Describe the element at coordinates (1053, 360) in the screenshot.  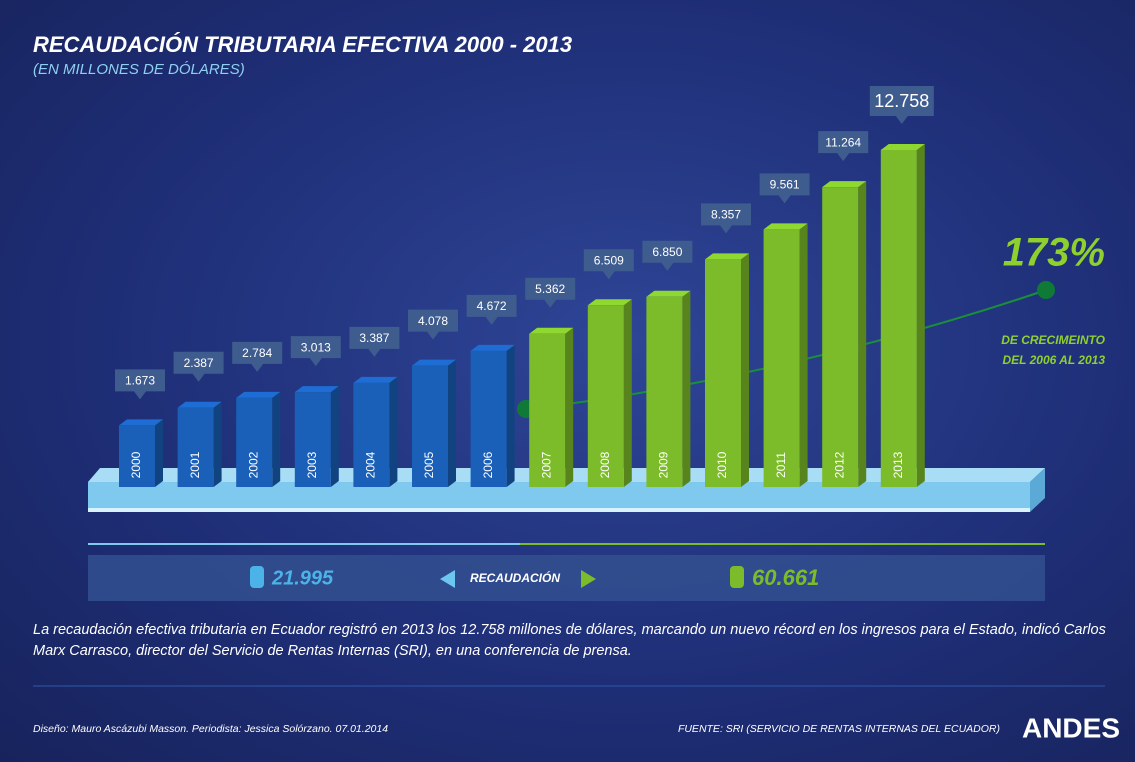
I see `growth-text: DEL 2006 AL 2013` at that location.